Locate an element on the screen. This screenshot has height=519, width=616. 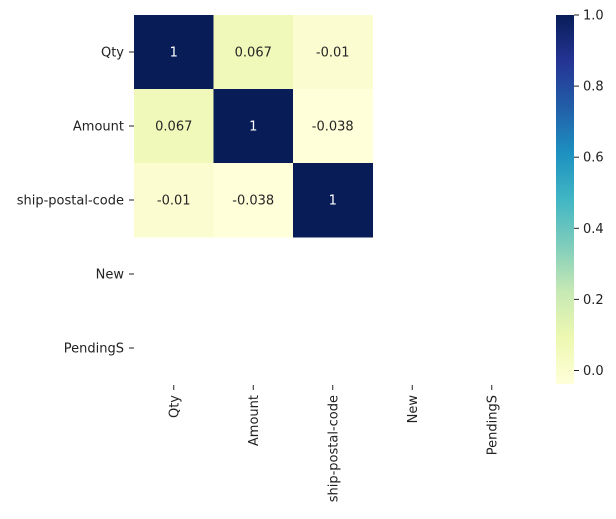
colorbar-tick-label: 0.0 is located at coordinates (593, 371).